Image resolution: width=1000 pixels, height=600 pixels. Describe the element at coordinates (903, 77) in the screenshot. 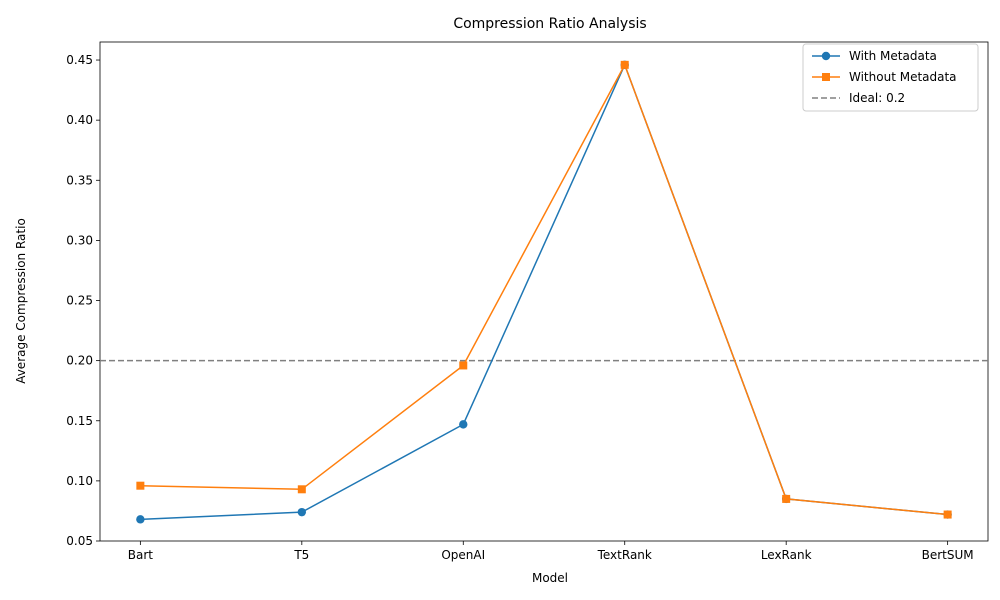

I see `legend-label: Without Metadata` at that location.